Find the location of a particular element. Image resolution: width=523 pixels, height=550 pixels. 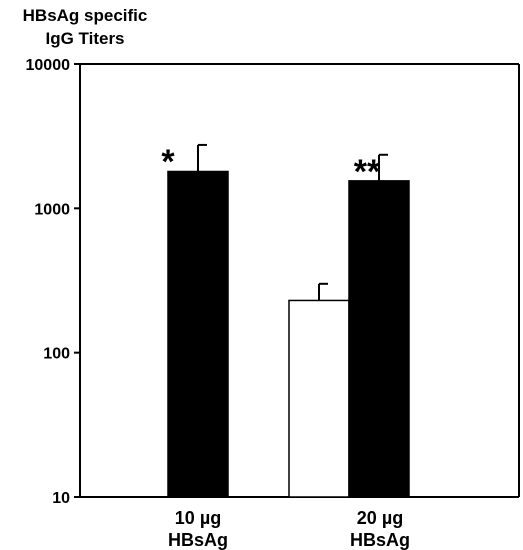

y-tick-label-0: 10 is located at coordinates (61, 498).